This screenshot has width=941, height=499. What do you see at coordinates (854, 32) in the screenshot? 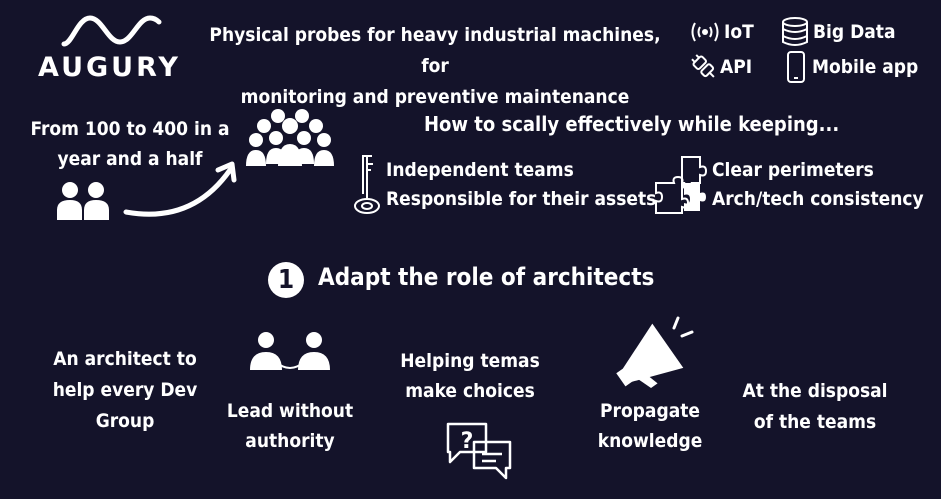
I see `tag-big-data-label: Big Data` at bounding box center [854, 32].